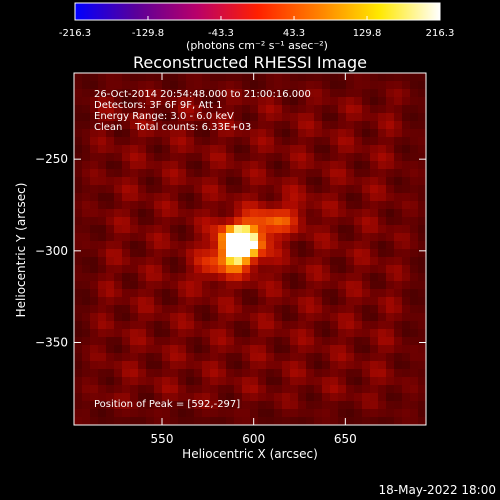 The height and width of the screenshot is (500, 500). I want to click on chart-title: Reconstructed RHESSI Image, so click(250, 62).